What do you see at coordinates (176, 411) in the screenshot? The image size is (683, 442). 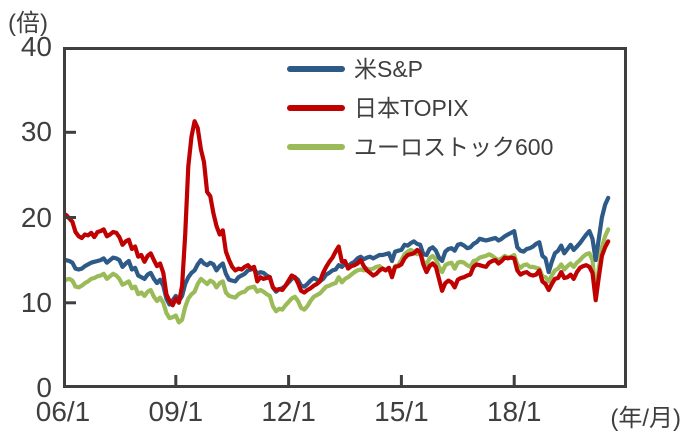 I see `x-axis-label-09-1: 09/1` at bounding box center [176, 411].